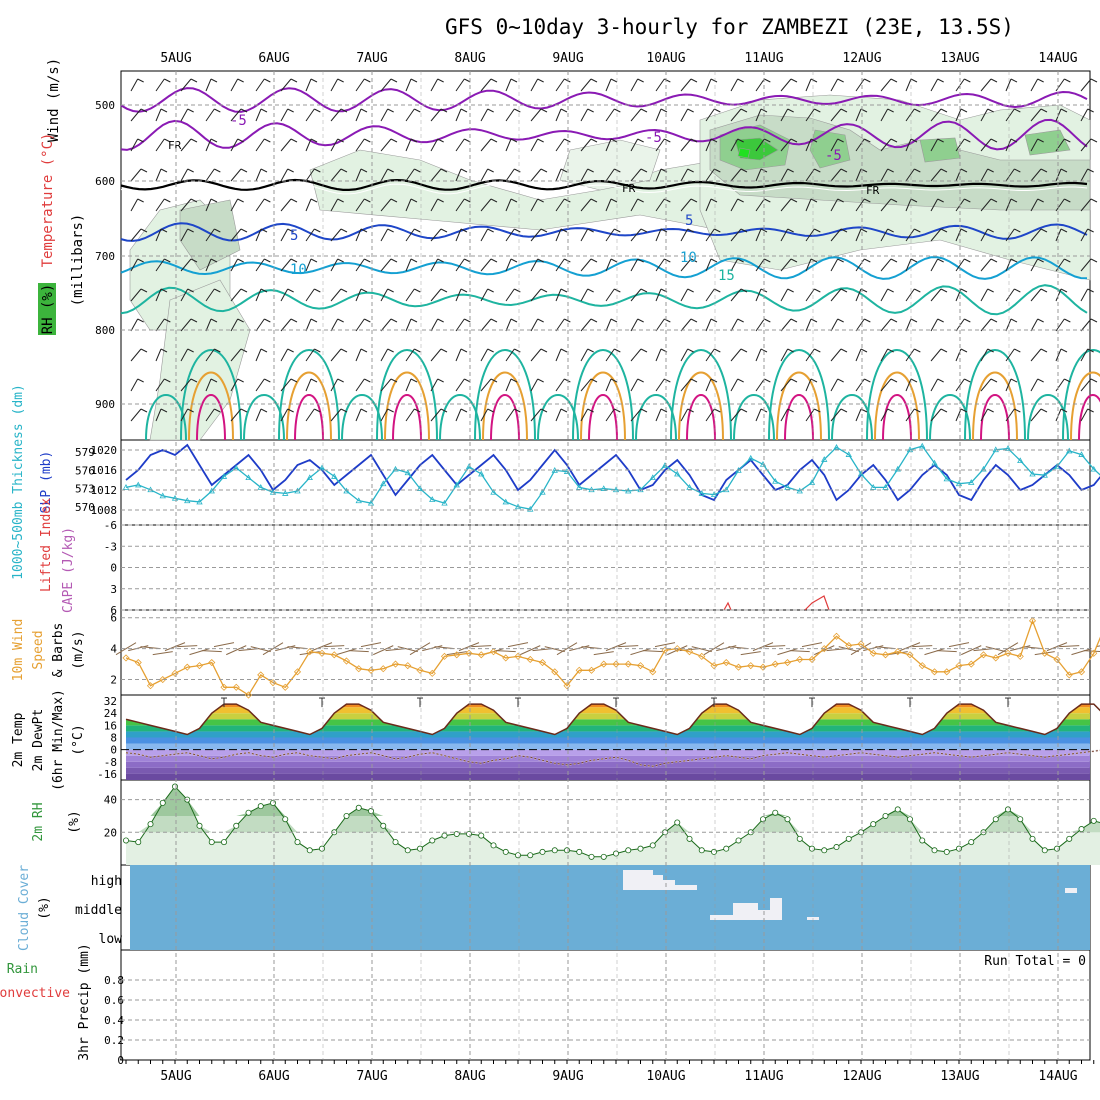 The image size is (1100, 1100). I want to click on day-label-bottom: 7AUG, so click(371, 1076).